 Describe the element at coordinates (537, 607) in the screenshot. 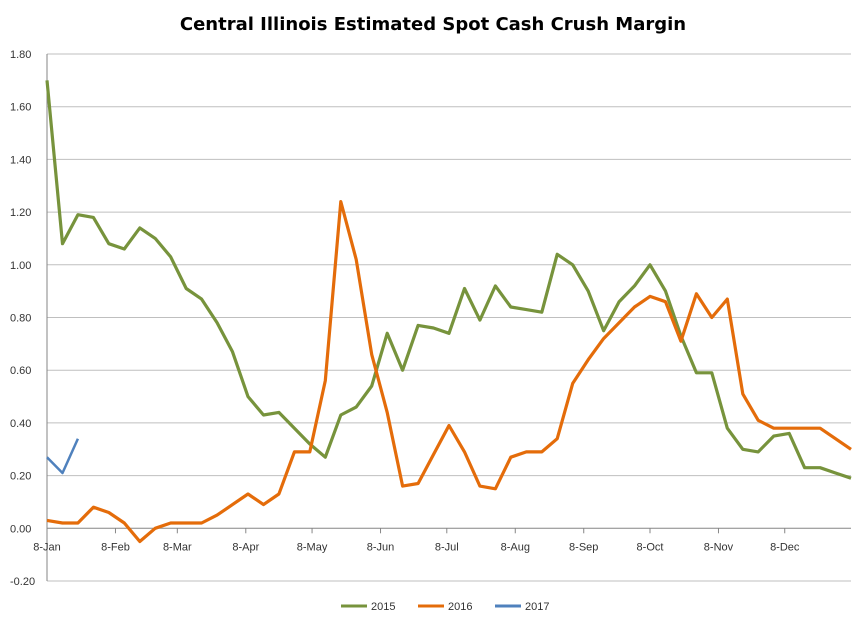

I see `legend-label-2017: 2017` at that location.